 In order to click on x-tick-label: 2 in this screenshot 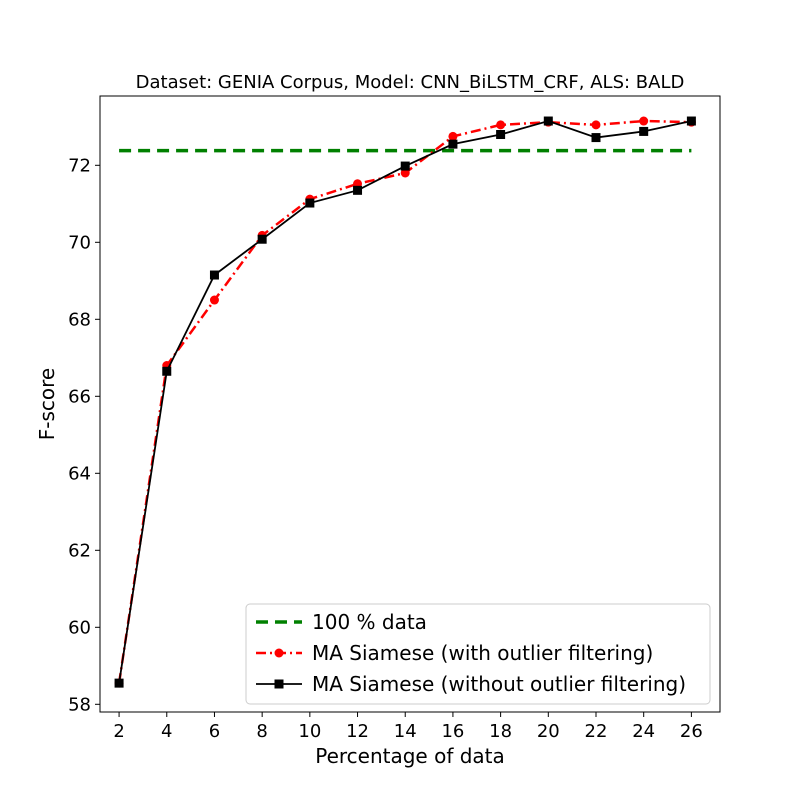, I will do `click(118, 731)`.